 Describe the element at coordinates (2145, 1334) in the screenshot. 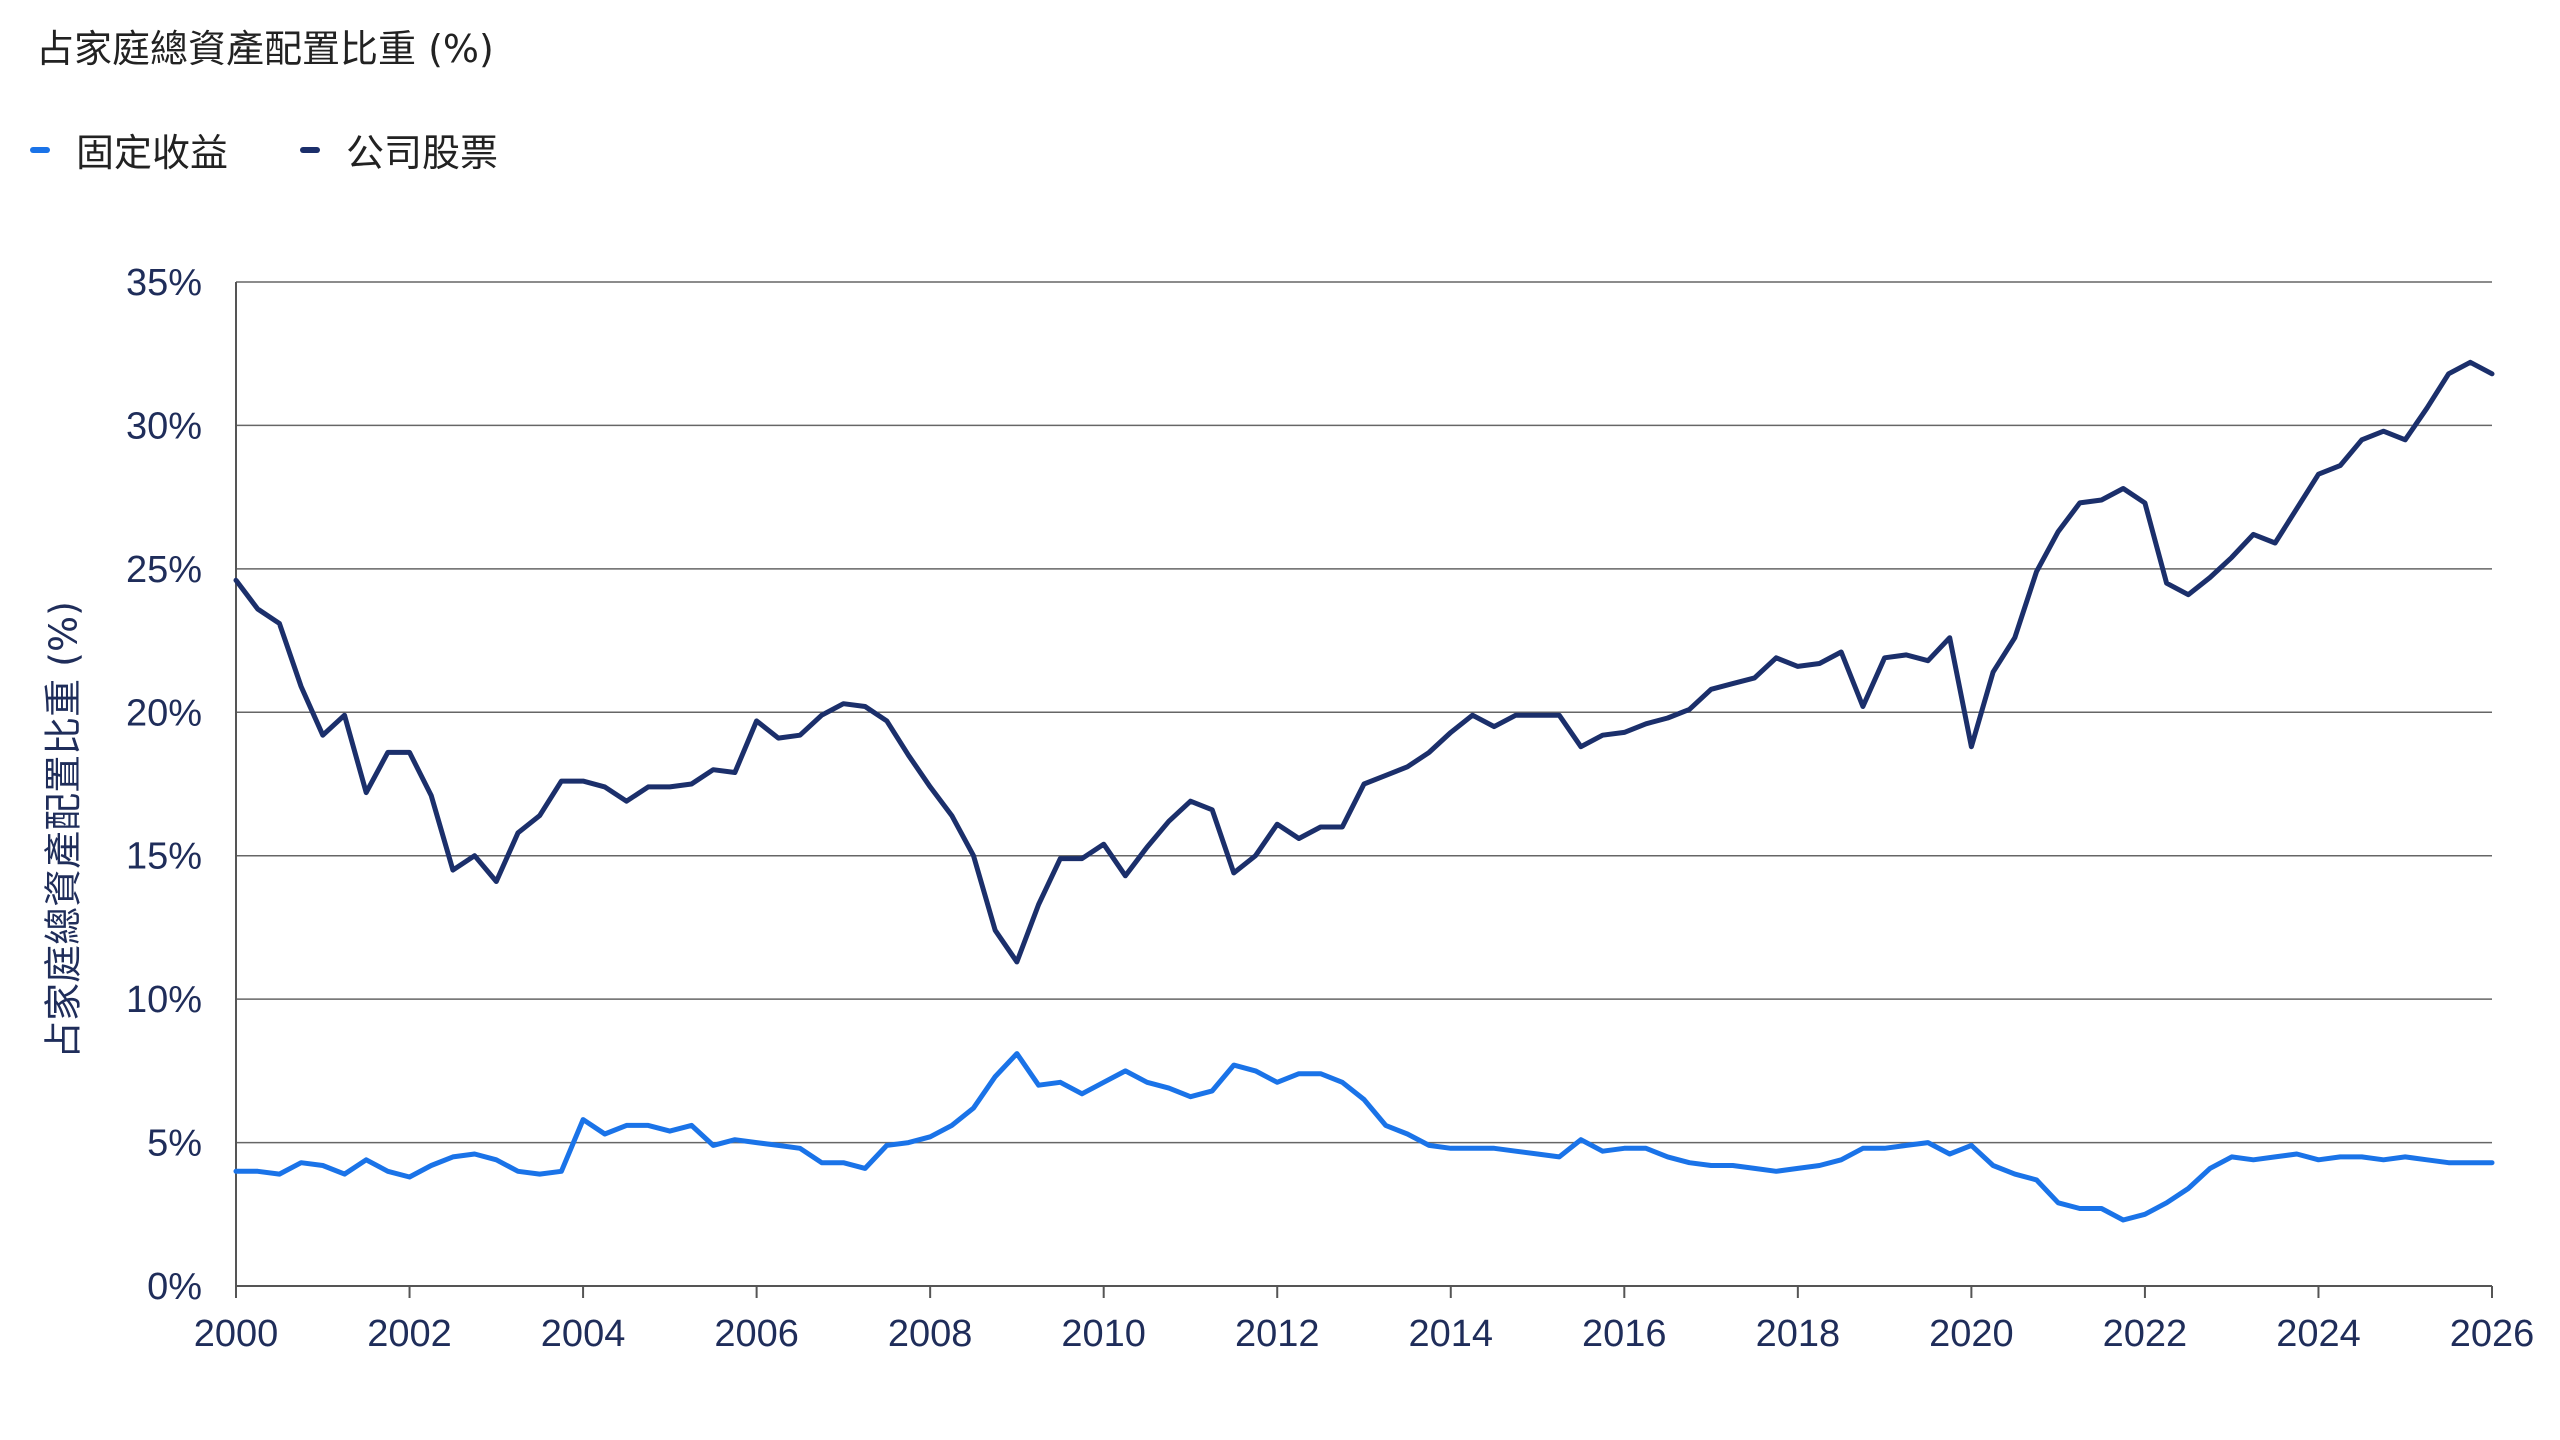

I see `x-tick-label: 2022` at that location.